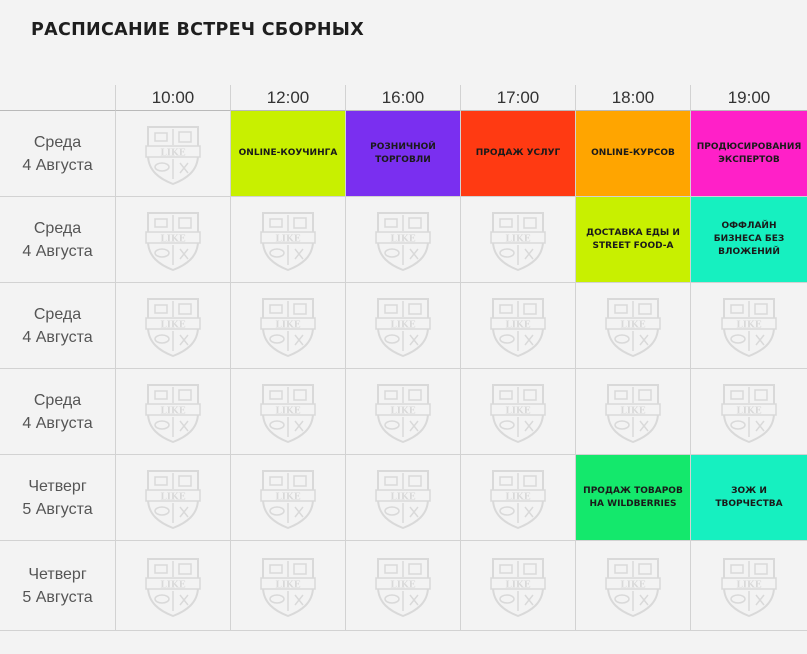 The width and height of the screenshot is (807, 654). I want to click on event-title: ONLINE-КУРСОВ, so click(633, 153).